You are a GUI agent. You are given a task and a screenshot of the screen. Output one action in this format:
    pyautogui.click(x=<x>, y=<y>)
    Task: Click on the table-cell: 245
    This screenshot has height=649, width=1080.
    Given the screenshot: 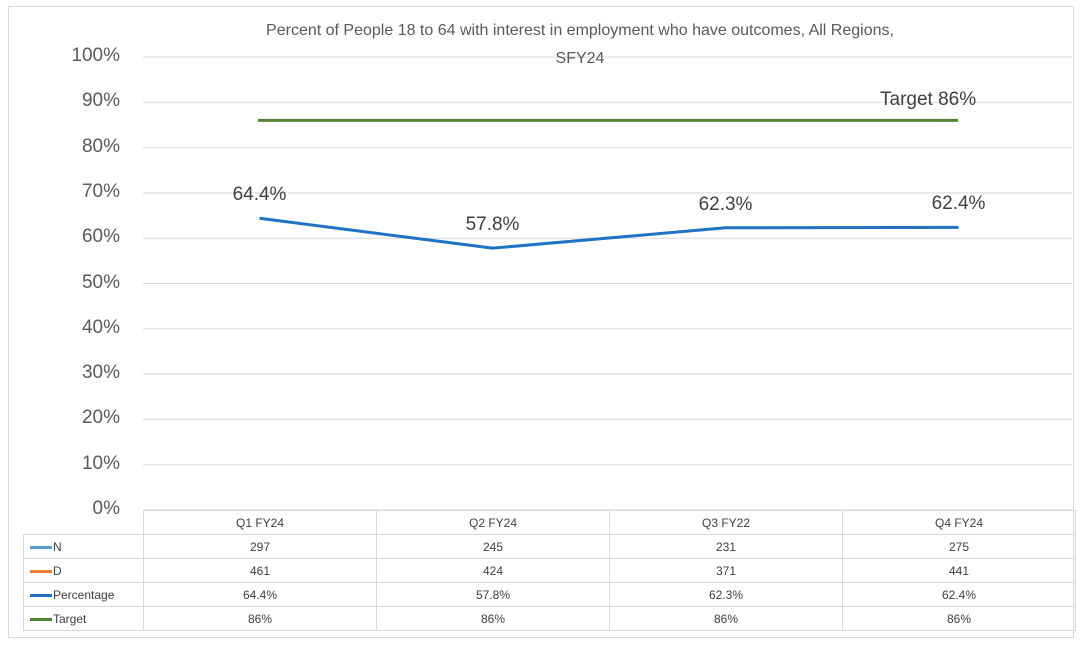 What is the action you would take?
    pyautogui.click(x=493, y=546)
    